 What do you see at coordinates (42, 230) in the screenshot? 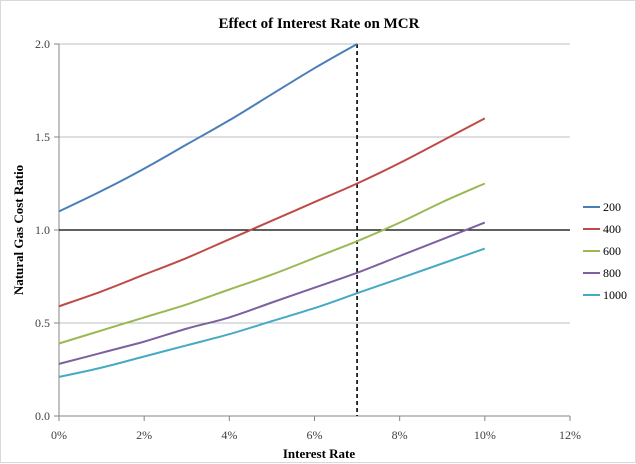
I see `y-tick-label: 1.0` at bounding box center [42, 230].